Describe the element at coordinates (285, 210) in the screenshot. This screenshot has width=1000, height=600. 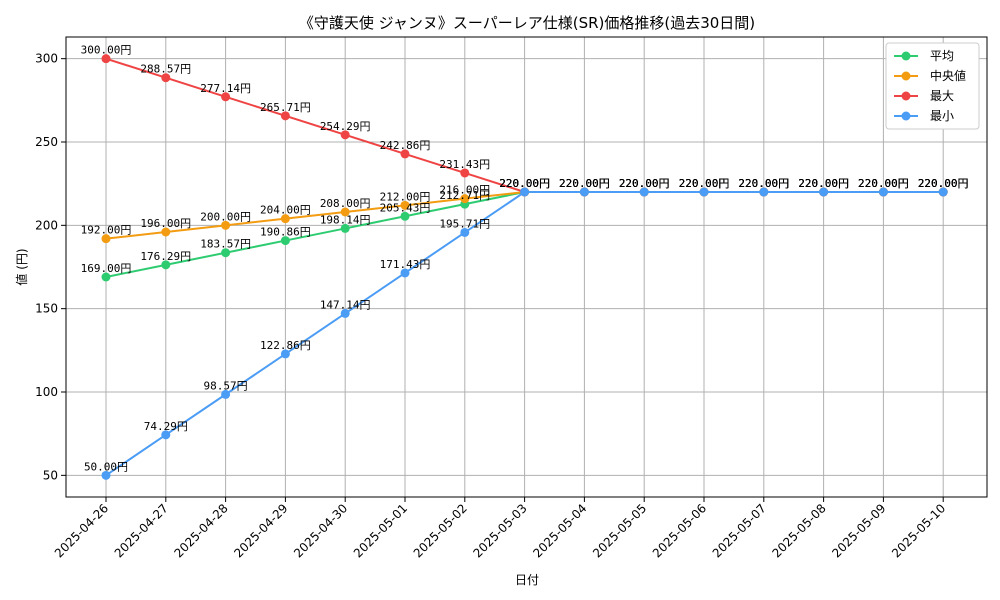
I see `data-label: 204.00円` at that location.